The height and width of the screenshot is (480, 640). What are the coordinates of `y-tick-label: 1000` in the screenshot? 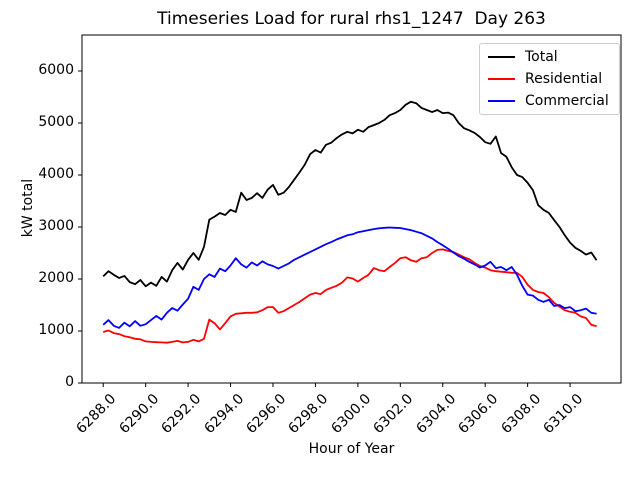 It's located at (56, 329).